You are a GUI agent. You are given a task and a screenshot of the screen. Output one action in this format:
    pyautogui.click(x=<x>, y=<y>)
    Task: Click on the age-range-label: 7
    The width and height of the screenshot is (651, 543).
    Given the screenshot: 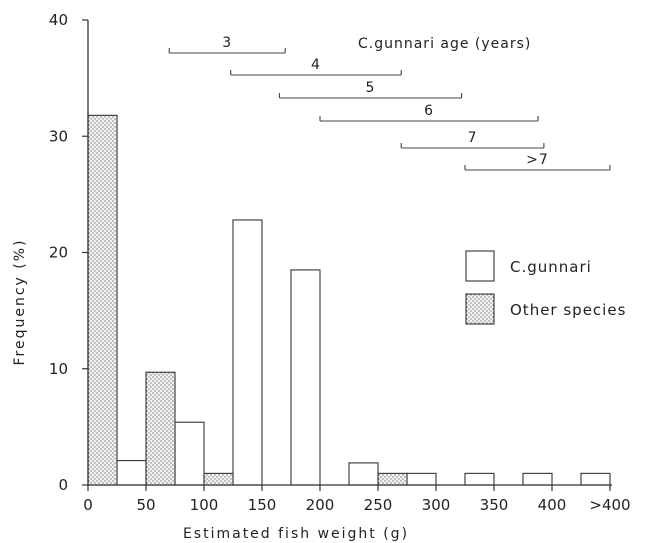 What is the action you would take?
    pyautogui.click(x=473, y=138)
    